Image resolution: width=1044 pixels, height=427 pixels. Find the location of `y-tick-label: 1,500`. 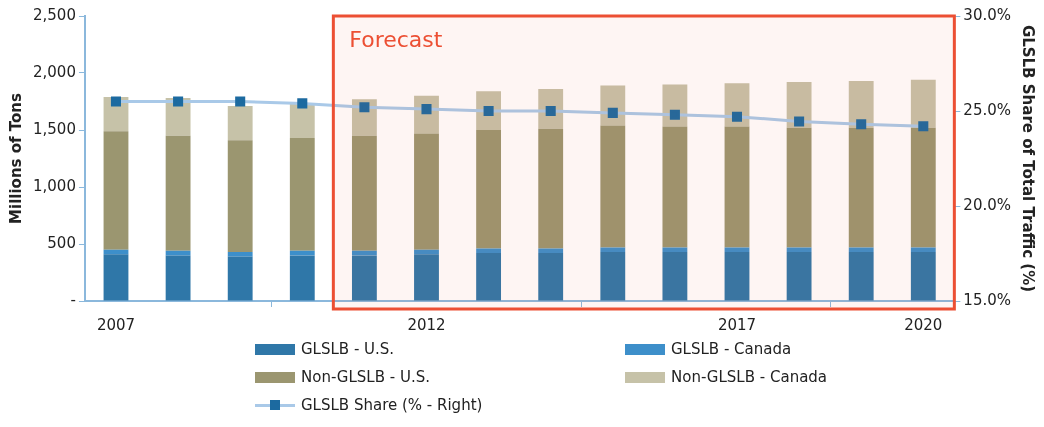

y-tick-label: 1,500 is located at coordinates (54, 128).